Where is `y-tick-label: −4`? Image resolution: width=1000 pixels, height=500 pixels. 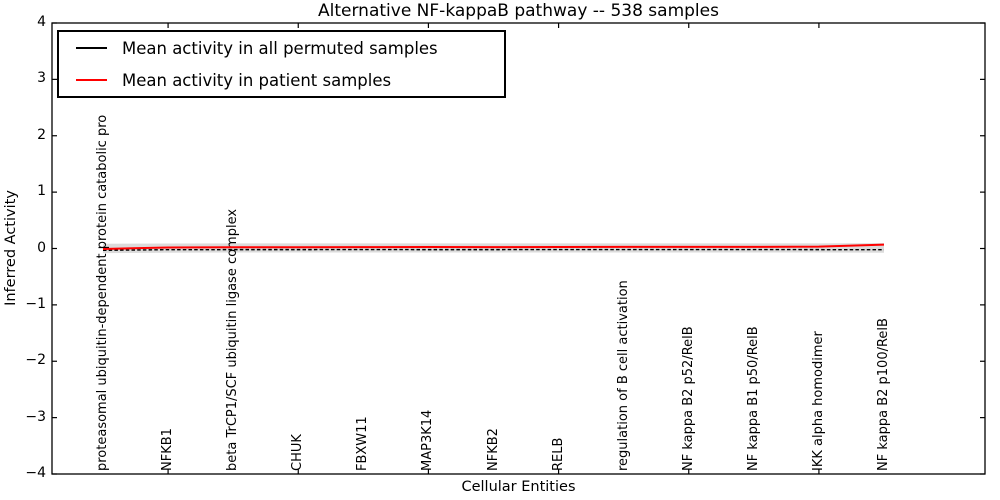 y-tick-label: −4 is located at coordinates (35, 473).